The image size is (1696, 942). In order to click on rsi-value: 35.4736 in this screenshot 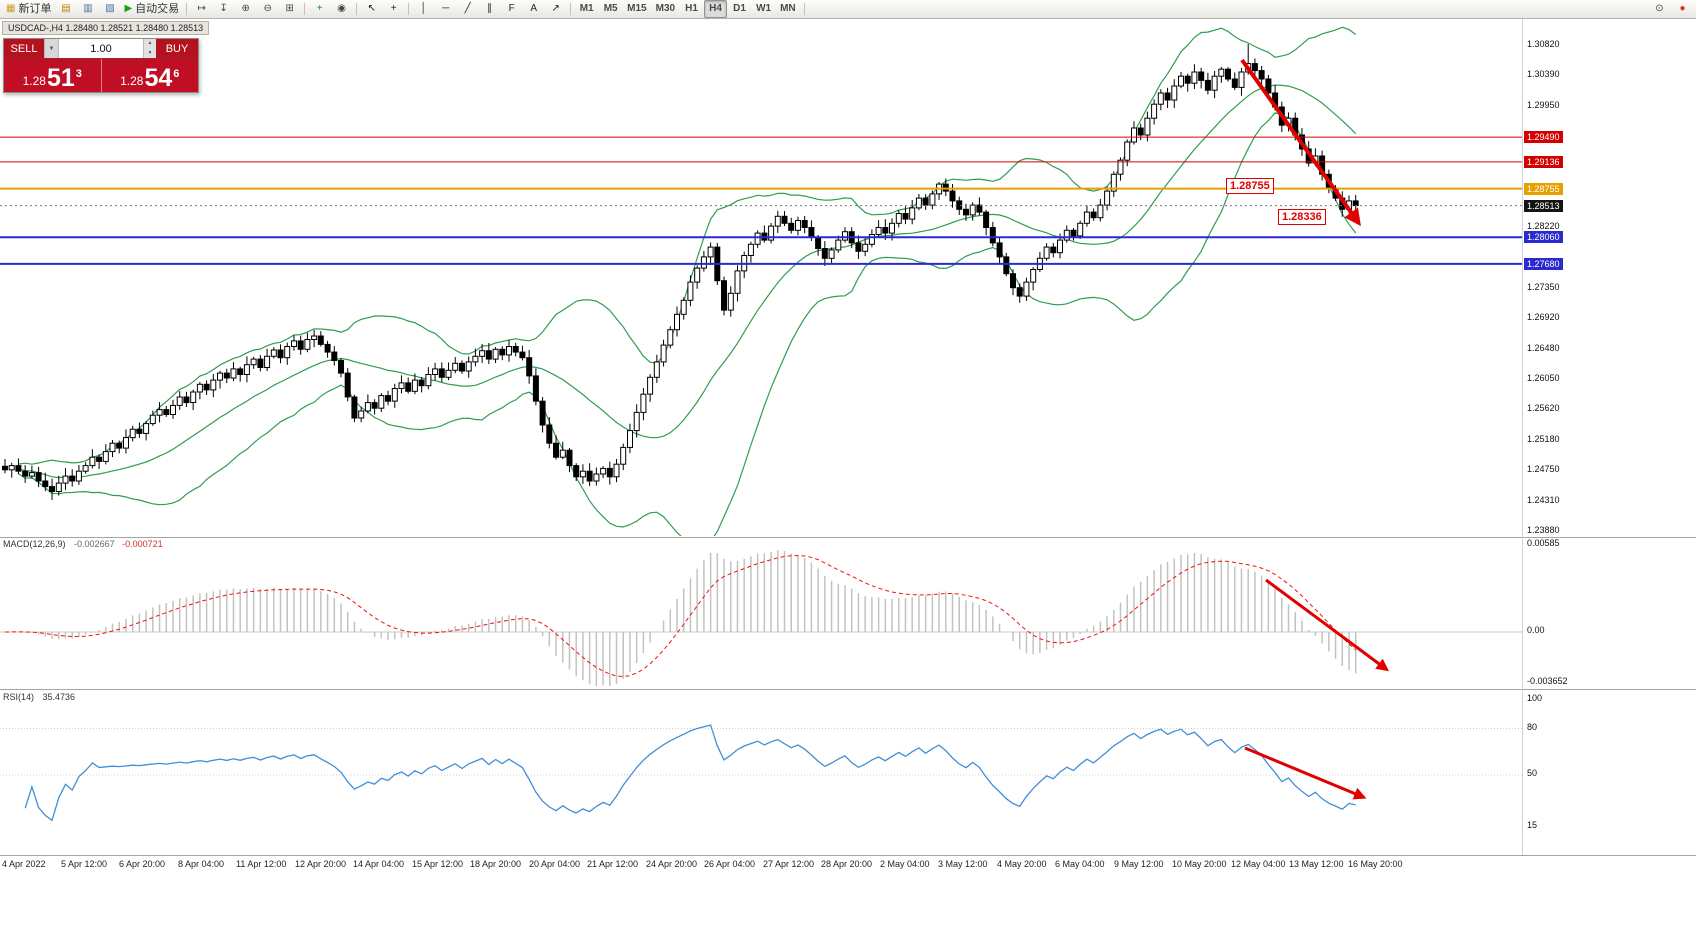, I will do `click(59, 697)`.